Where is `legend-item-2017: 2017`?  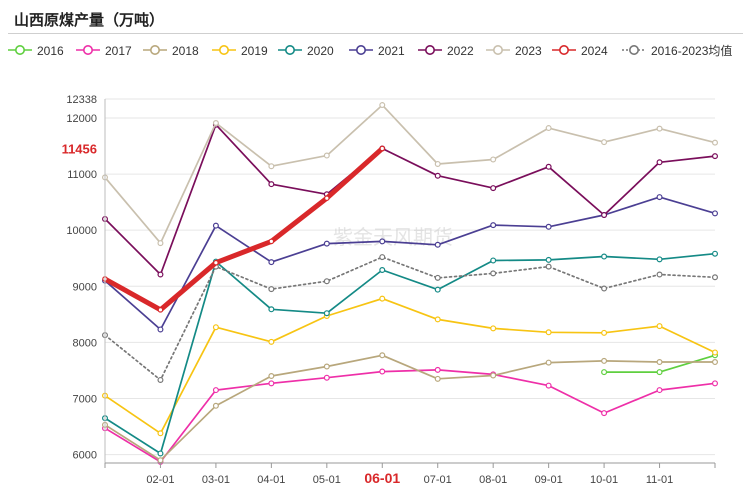 legend-item-2017: 2017 is located at coordinates (104, 51).